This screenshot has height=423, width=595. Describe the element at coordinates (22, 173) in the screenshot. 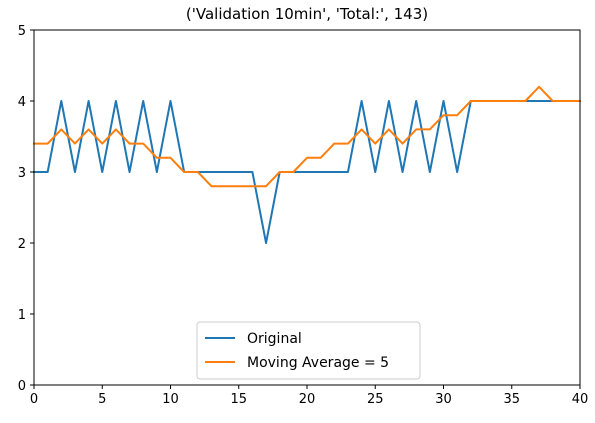

I see `y-tick-label: 3` at that location.